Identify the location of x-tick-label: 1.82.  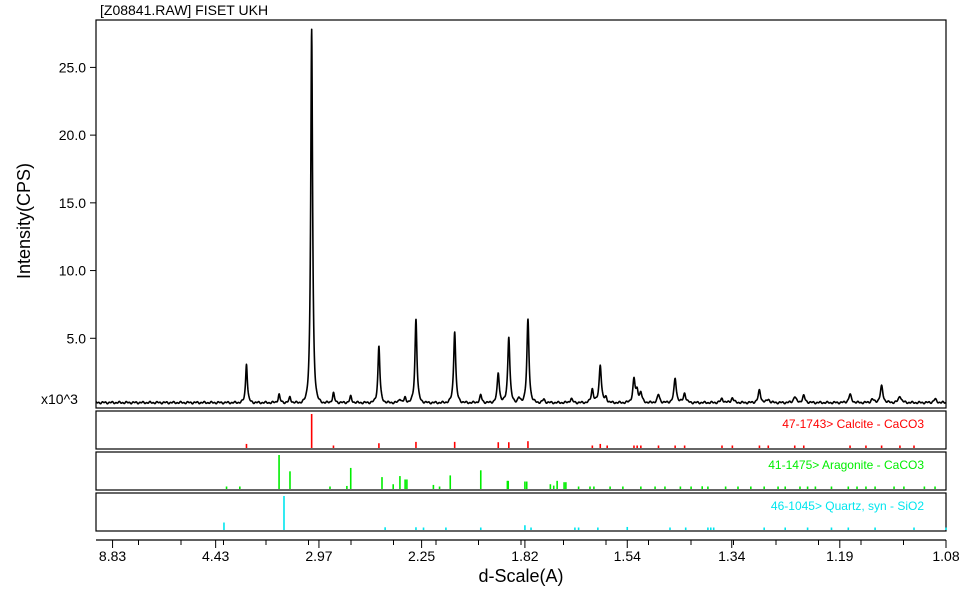
(524, 556).